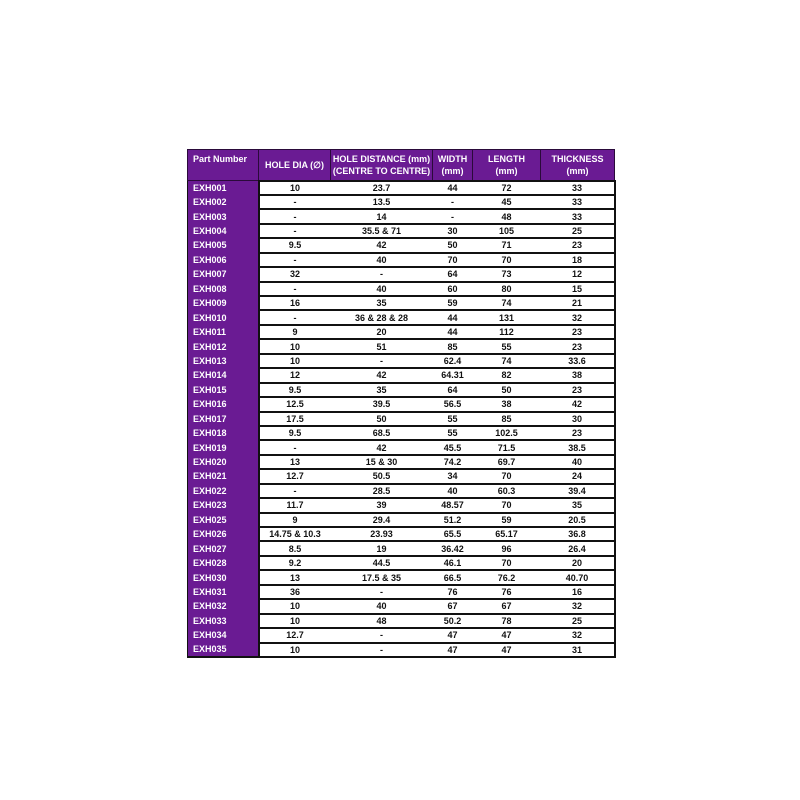  Describe the element at coordinates (506, 432) in the screenshot. I see `cell-length: 102.5` at that location.